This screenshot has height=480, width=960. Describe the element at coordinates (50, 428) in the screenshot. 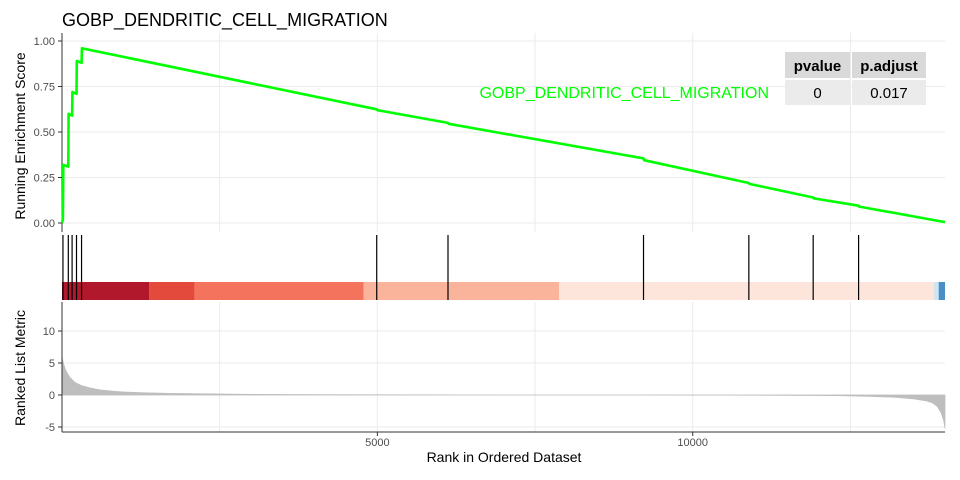

I see `bottom-y-tick-label: -5` at that location.